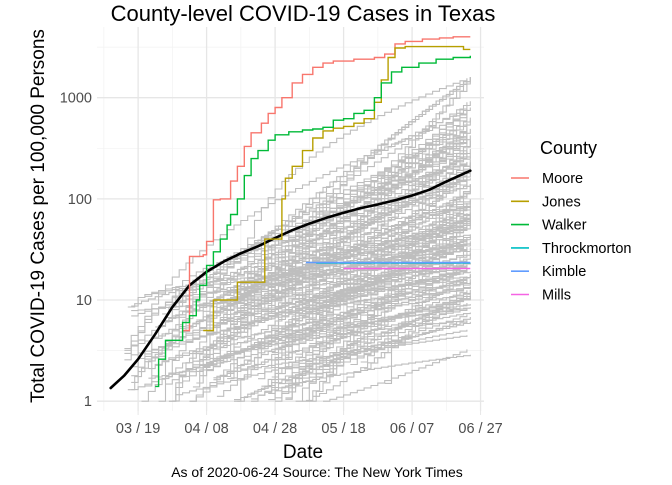 This screenshot has width=672, height=485. What do you see at coordinates (480, 429) in the screenshot?
I see `x-tick-label: 06 / 27` at bounding box center [480, 429].